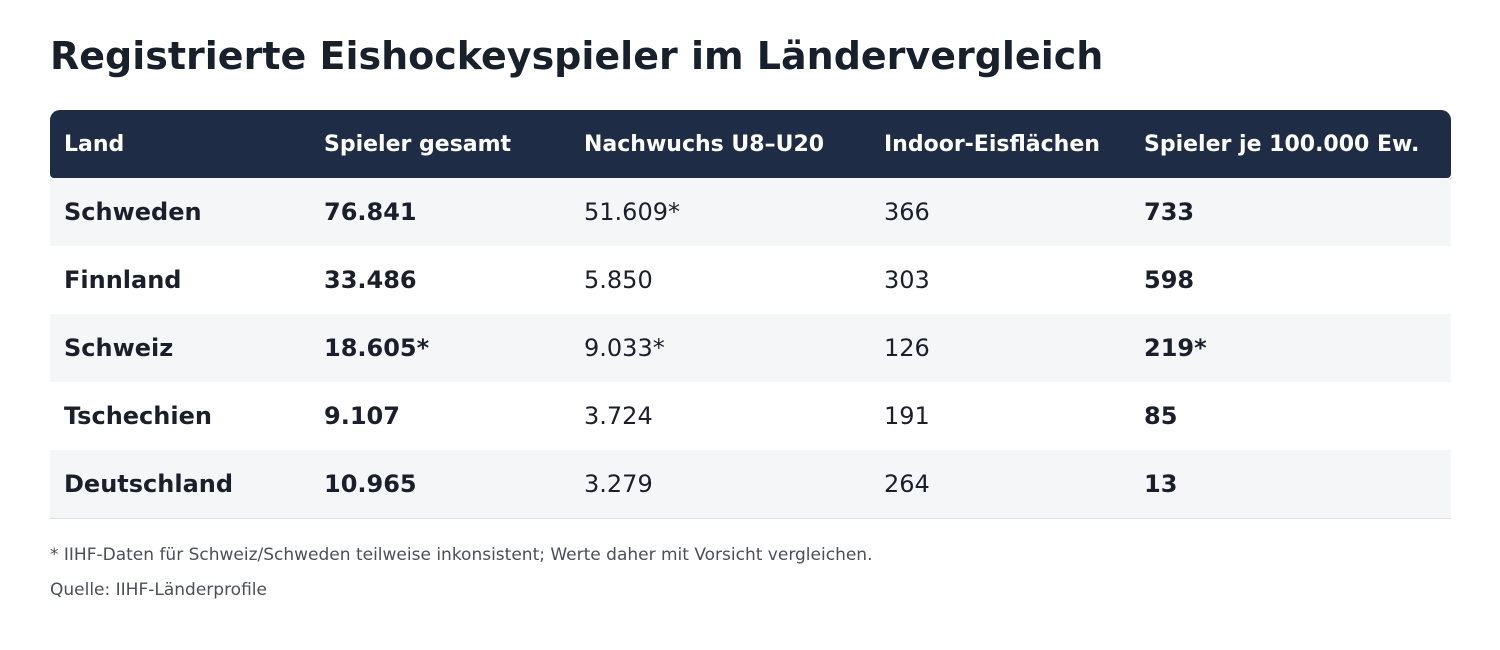 This screenshot has width=1500, height=650. I want to click on column-header-nachwuchs: Nachwuchs U8–U20, so click(720, 144).